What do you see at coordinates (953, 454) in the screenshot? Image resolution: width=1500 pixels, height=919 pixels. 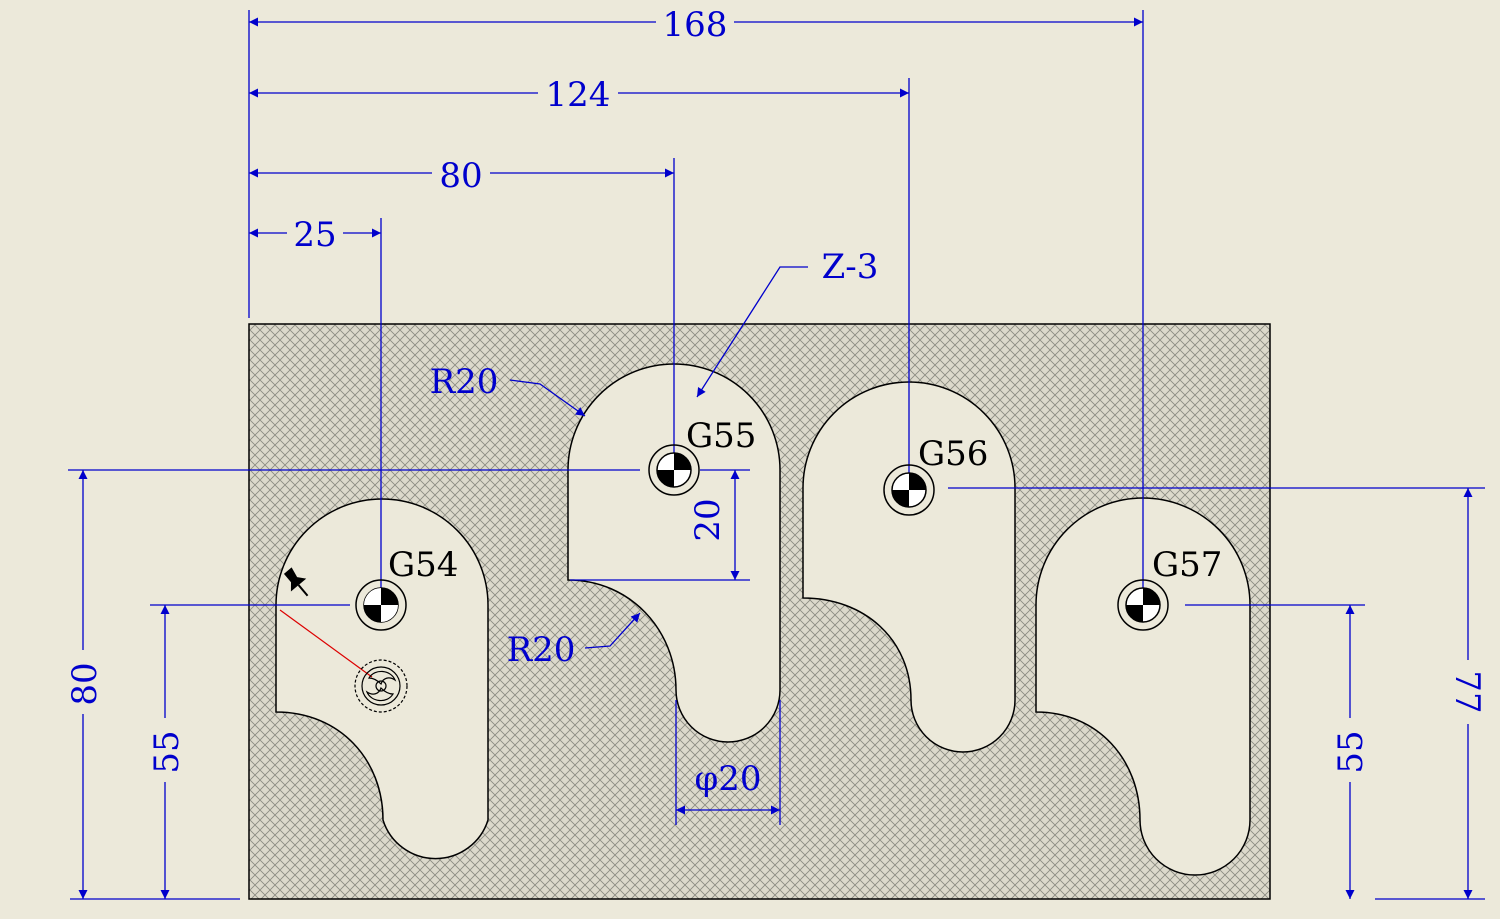 I see `work-offset-label: G56` at bounding box center [953, 454].